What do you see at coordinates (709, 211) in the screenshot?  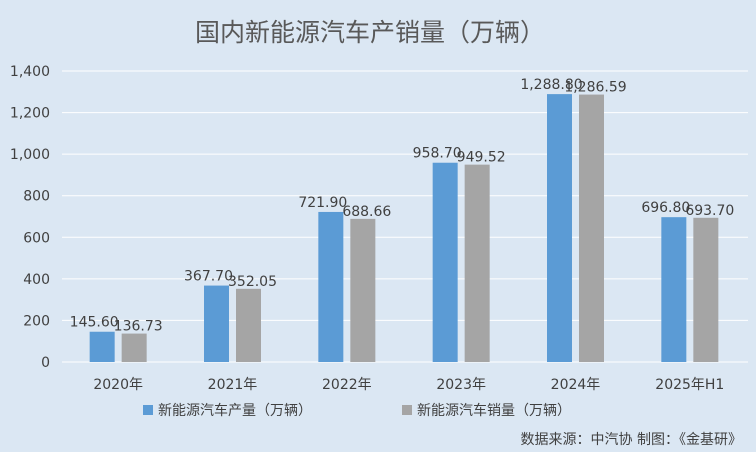 I see `data-label: 693.70` at bounding box center [709, 211].